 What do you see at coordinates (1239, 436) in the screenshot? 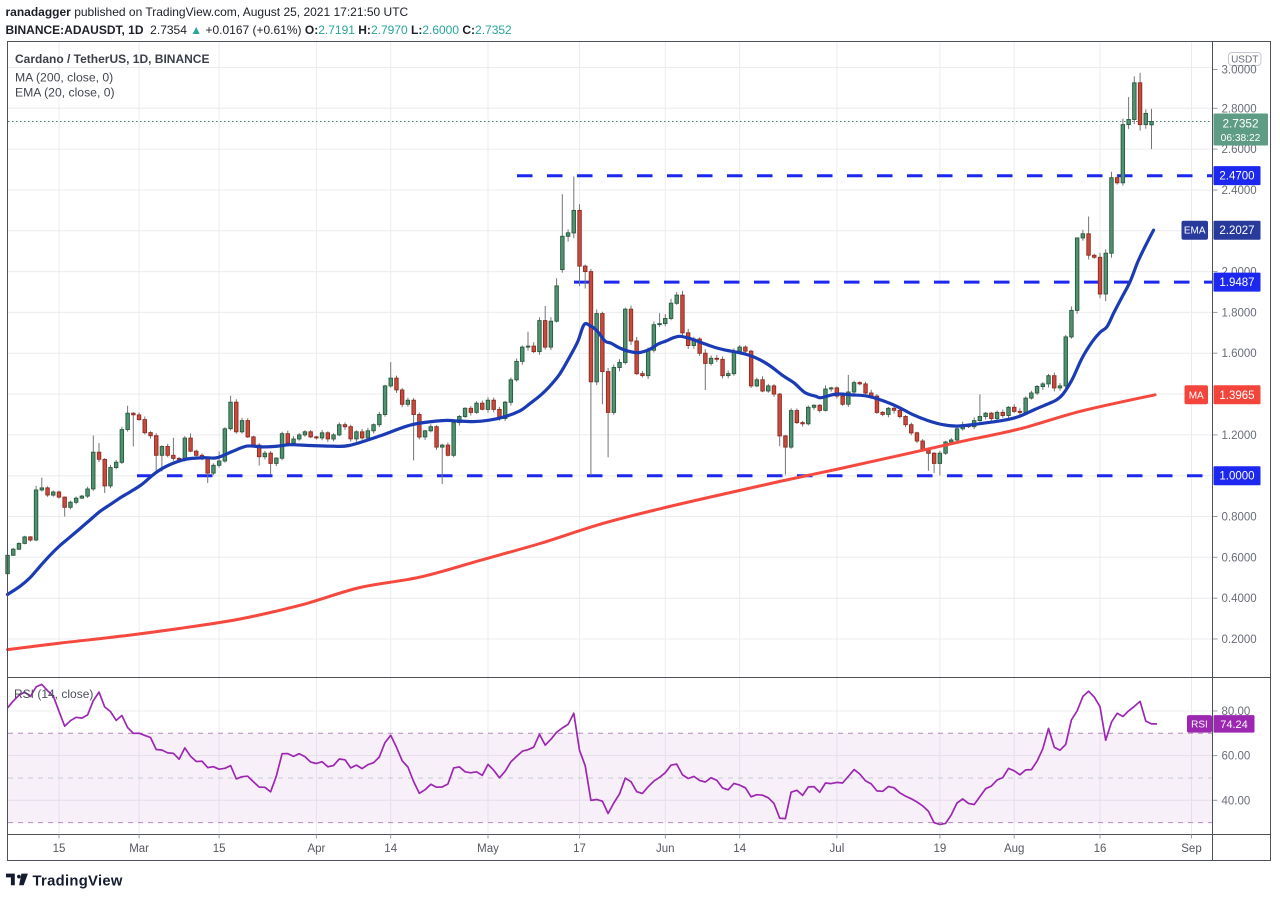
I see `svg-text: 1.2000` at bounding box center [1239, 436].